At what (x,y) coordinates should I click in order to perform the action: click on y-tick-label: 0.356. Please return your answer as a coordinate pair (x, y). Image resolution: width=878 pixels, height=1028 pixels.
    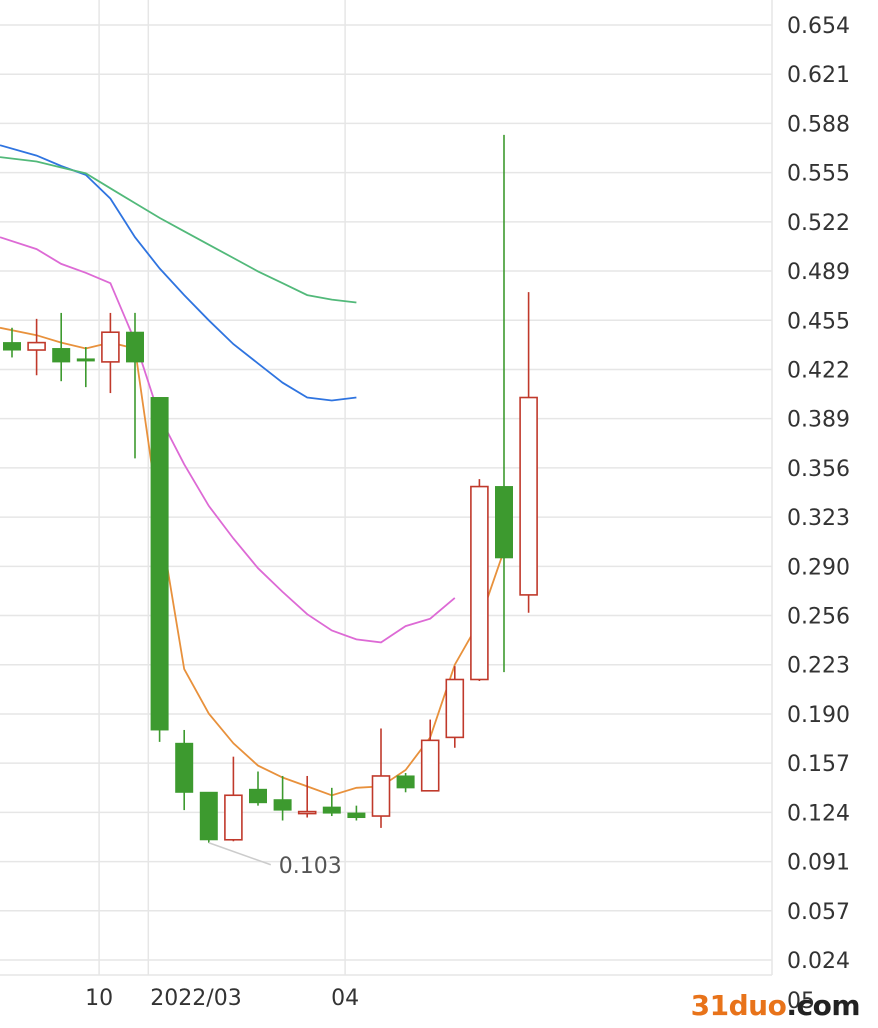
    Looking at the image, I should click on (818, 469).